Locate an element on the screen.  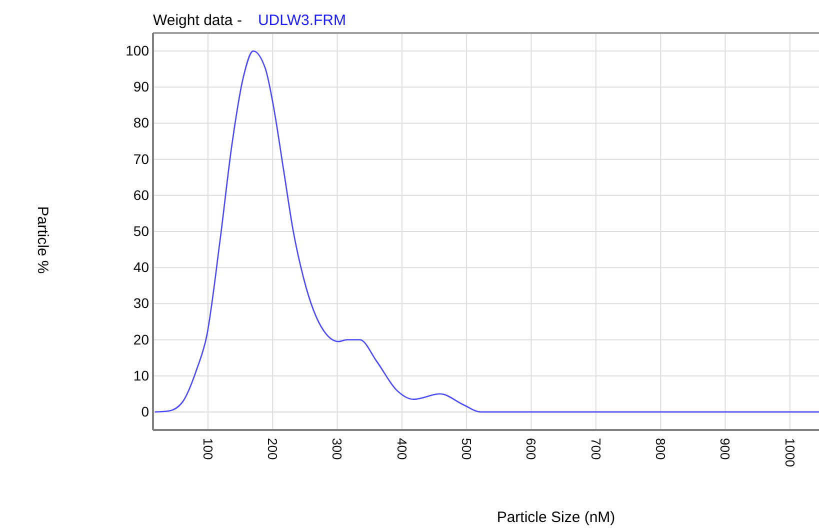
x-tick-label: 800 is located at coordinates (660, 449).